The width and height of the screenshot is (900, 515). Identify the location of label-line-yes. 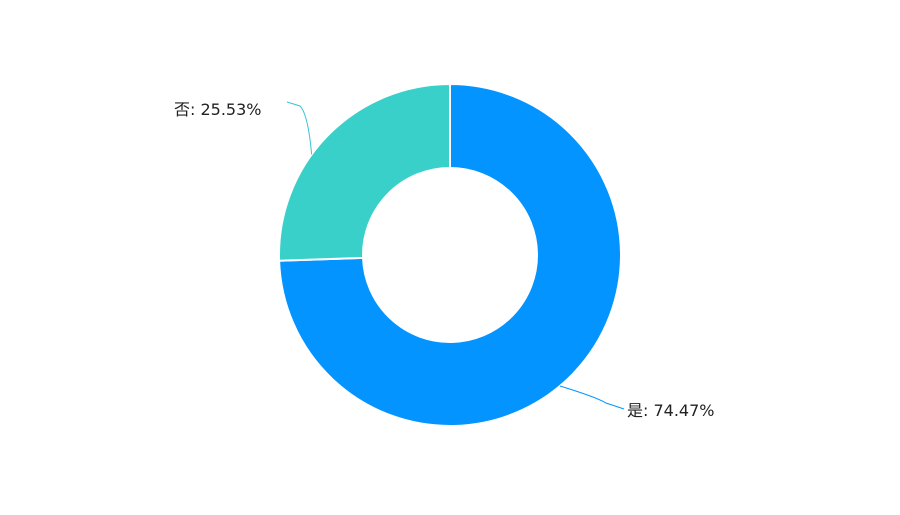
(592, 397).